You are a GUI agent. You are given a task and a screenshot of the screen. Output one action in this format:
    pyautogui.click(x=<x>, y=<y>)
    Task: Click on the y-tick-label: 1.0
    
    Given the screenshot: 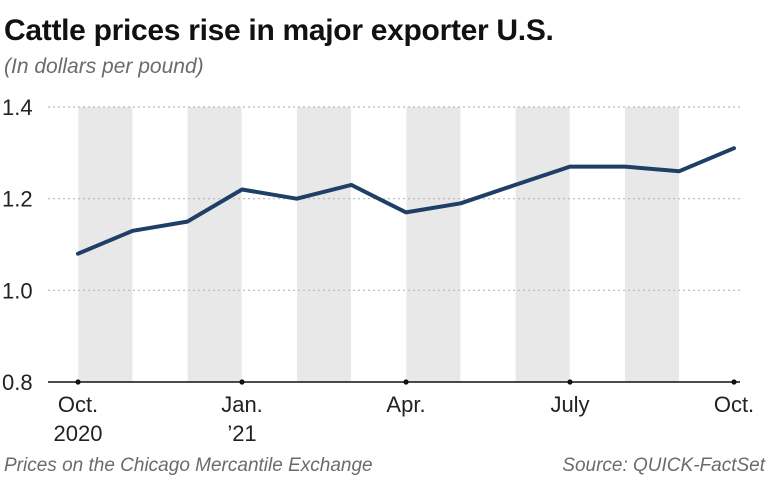 What is the action you would take?
    pyautogui.click(x=17, y=290)
    